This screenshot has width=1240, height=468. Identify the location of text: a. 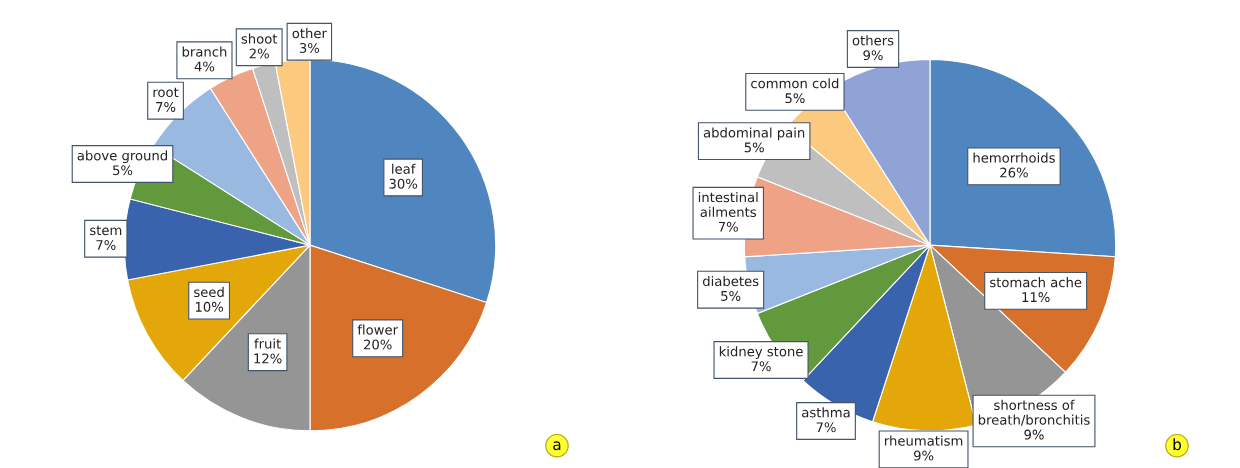
(557, 446).